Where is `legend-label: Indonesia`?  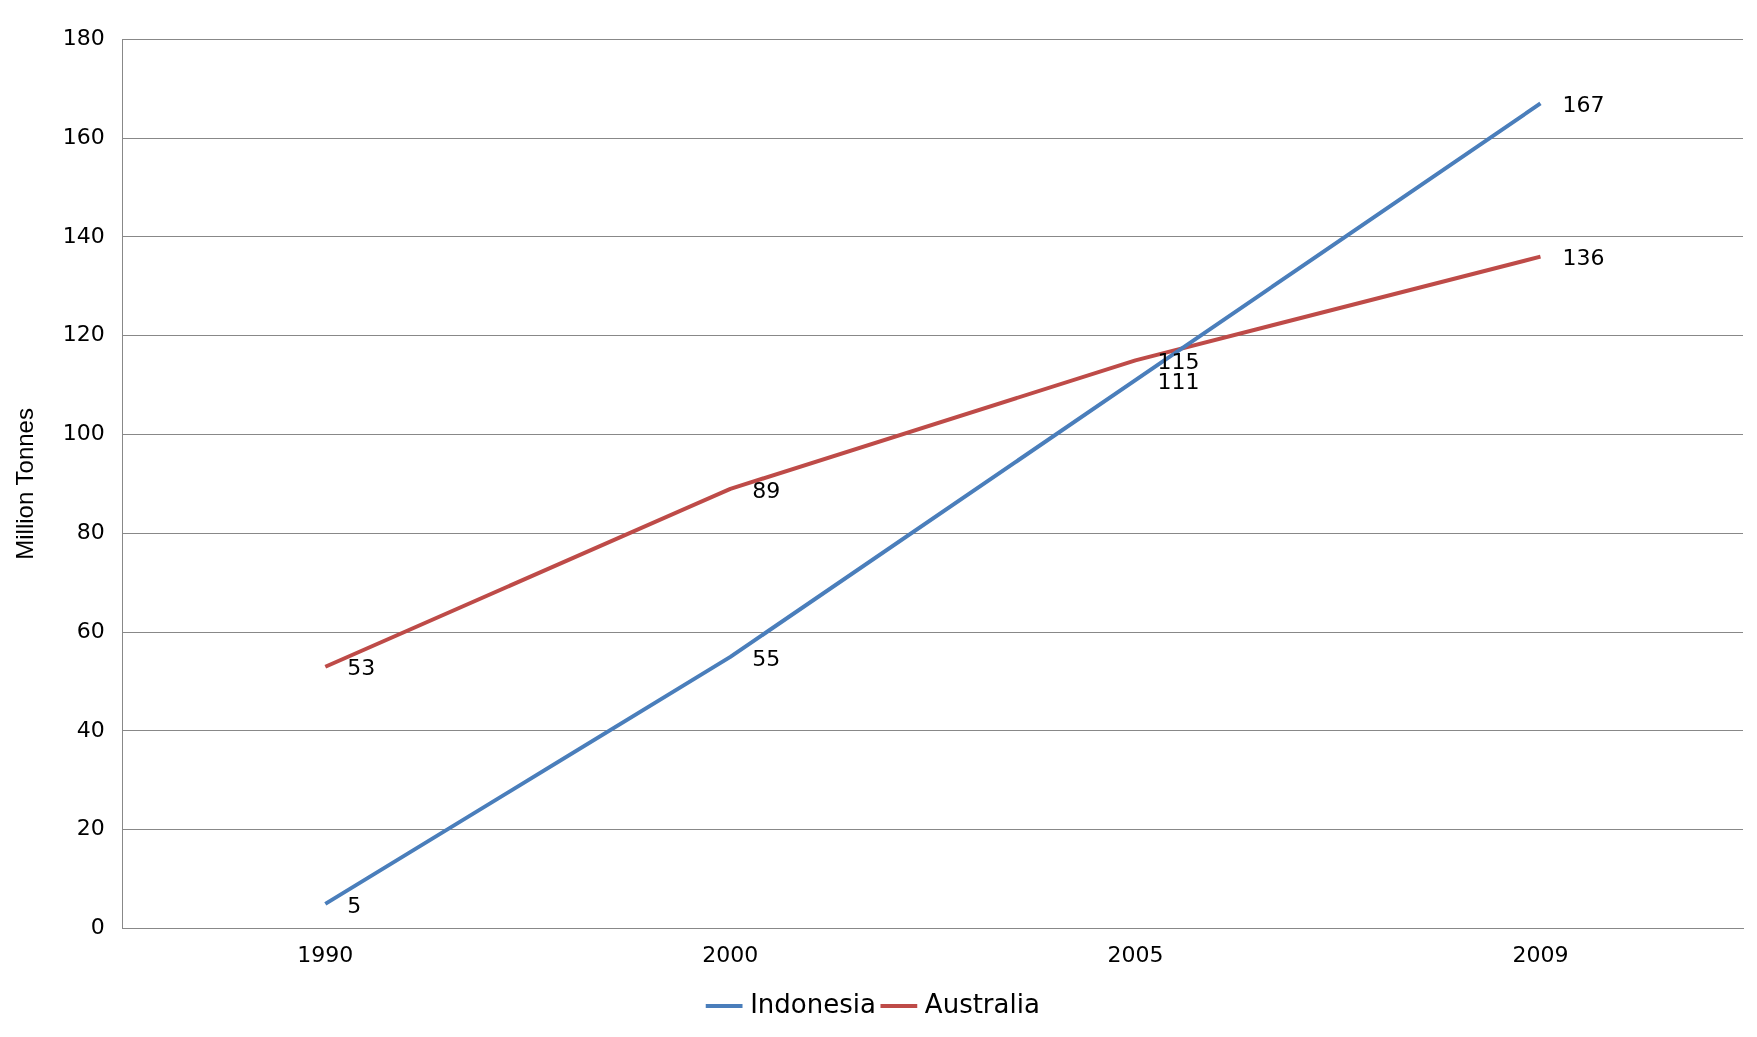
legend-label: Indonesia is located at coordinates (813, 1003).